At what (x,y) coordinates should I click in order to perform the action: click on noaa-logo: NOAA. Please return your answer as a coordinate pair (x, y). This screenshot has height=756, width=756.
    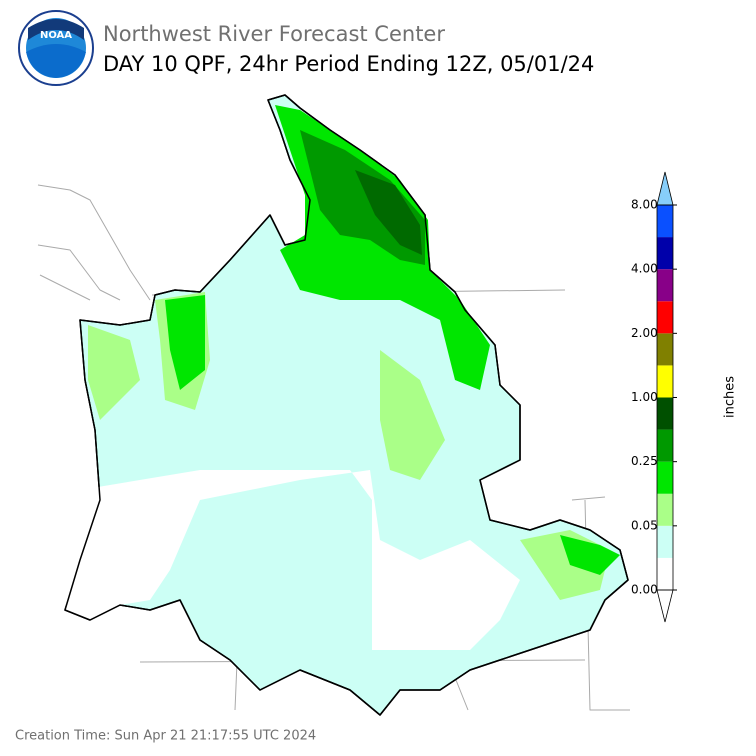
    Looking at the image, I should click on (56, 48).